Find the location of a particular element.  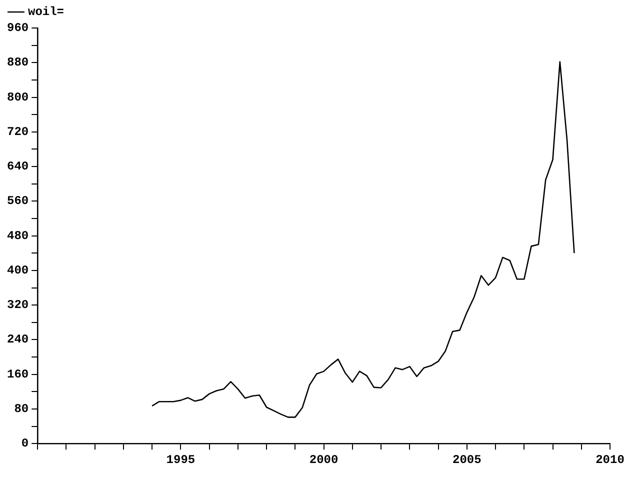

y-tick-label: 960 is located at coordinates (17, 28).